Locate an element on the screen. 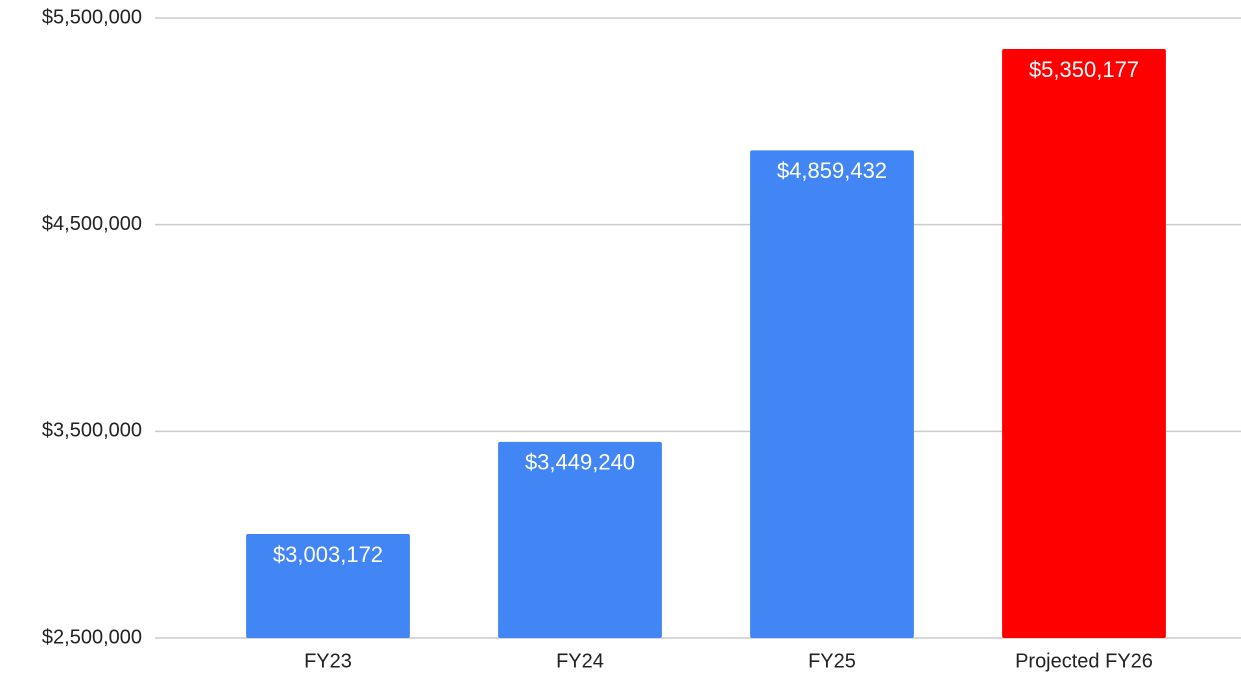  x-tick-label: Projected FY26 is located at coordinates (1084, 661).